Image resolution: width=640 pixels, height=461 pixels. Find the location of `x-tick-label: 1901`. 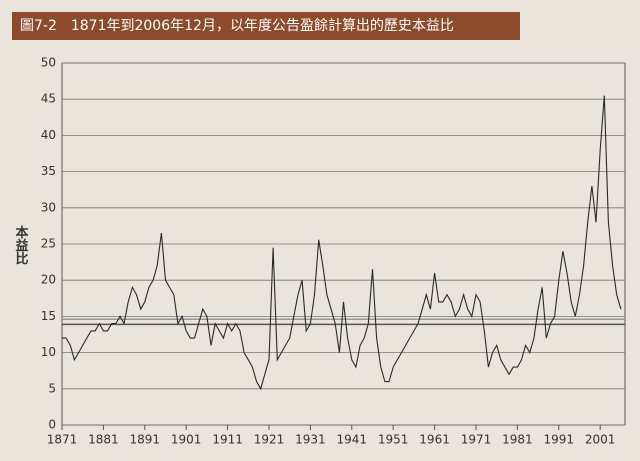

x-tick-label: 1901 is located at coordinates (186, 440).